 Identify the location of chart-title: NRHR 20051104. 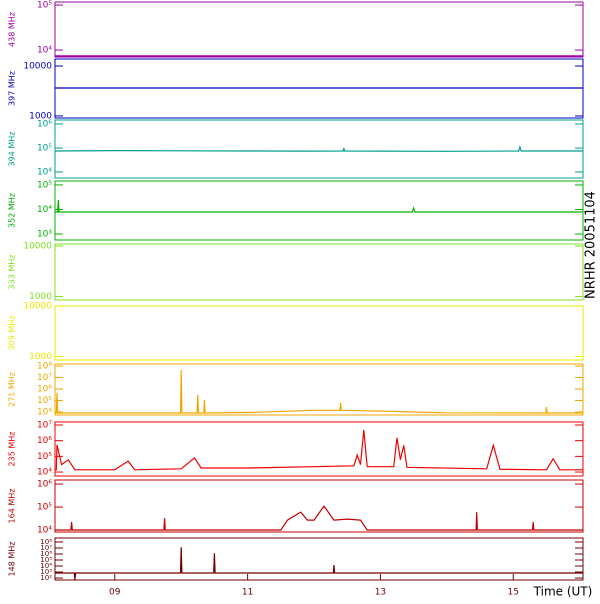
(591, 245).